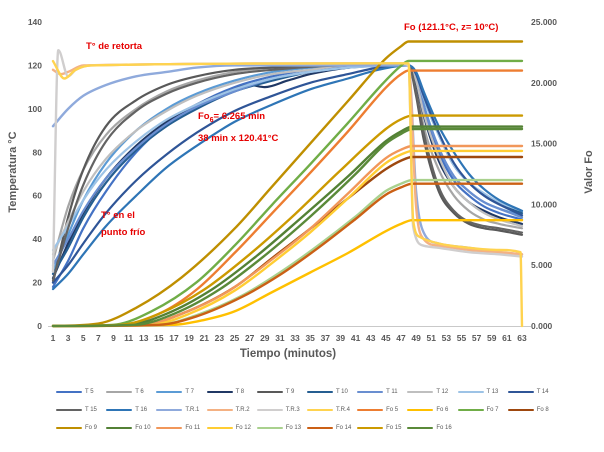  Describe the element at coordinates (231, 410) in the screenshot. I see `legend-item-t-r-2: T.R.2` at that location.